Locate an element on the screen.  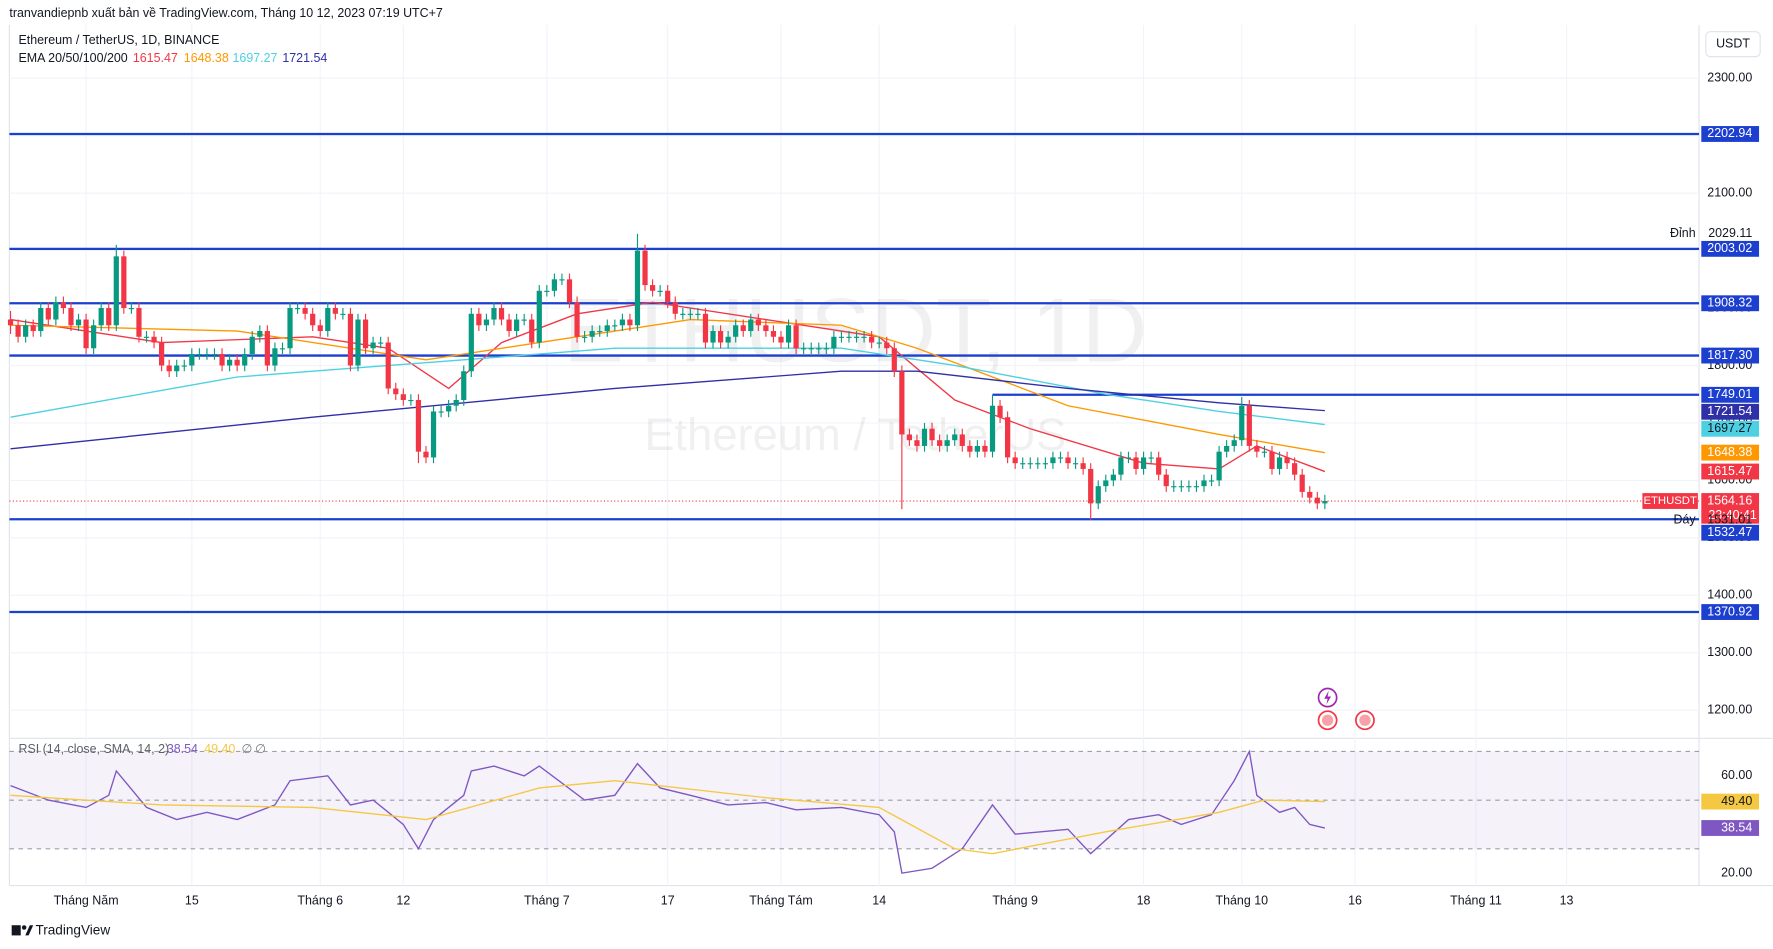
rsi-badge-label: 49.40 is located at coordinates (1736, 801).